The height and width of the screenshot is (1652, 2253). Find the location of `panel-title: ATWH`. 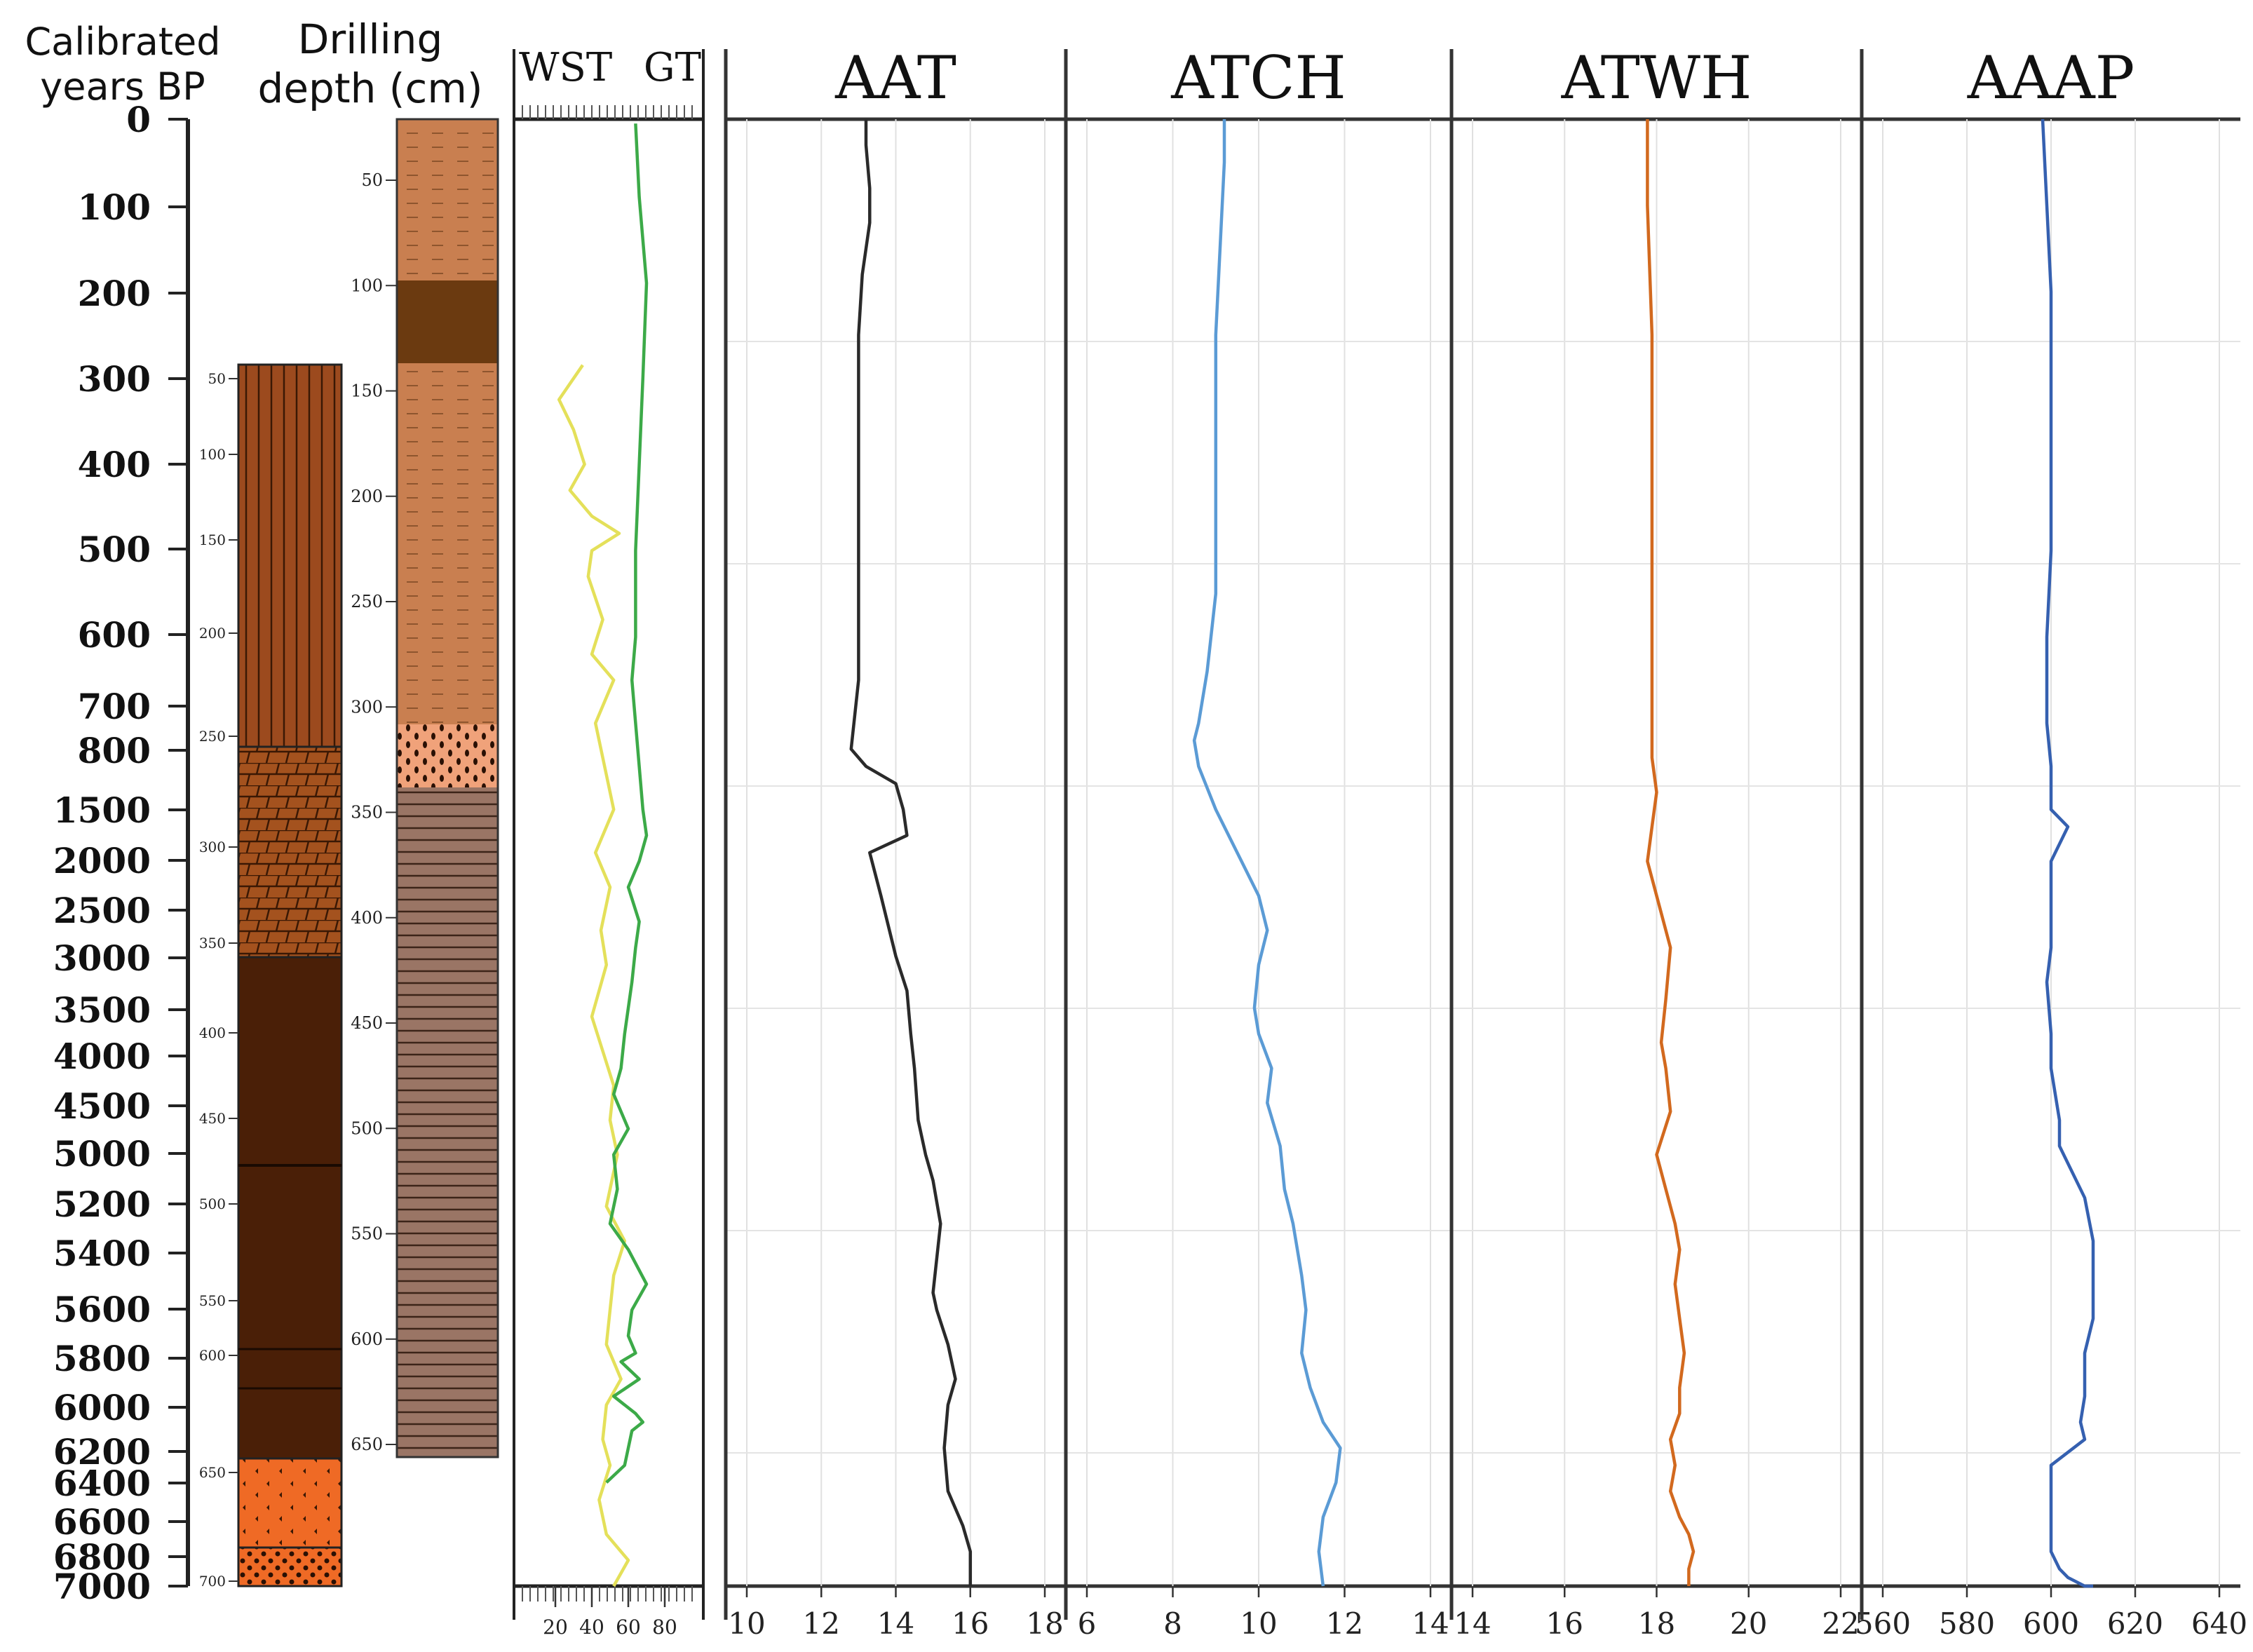

panel-title: ATWH is located at coordinates (1656, 77).